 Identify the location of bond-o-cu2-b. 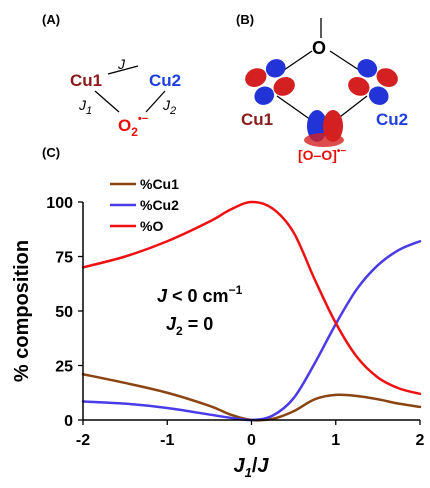
(344, 60).